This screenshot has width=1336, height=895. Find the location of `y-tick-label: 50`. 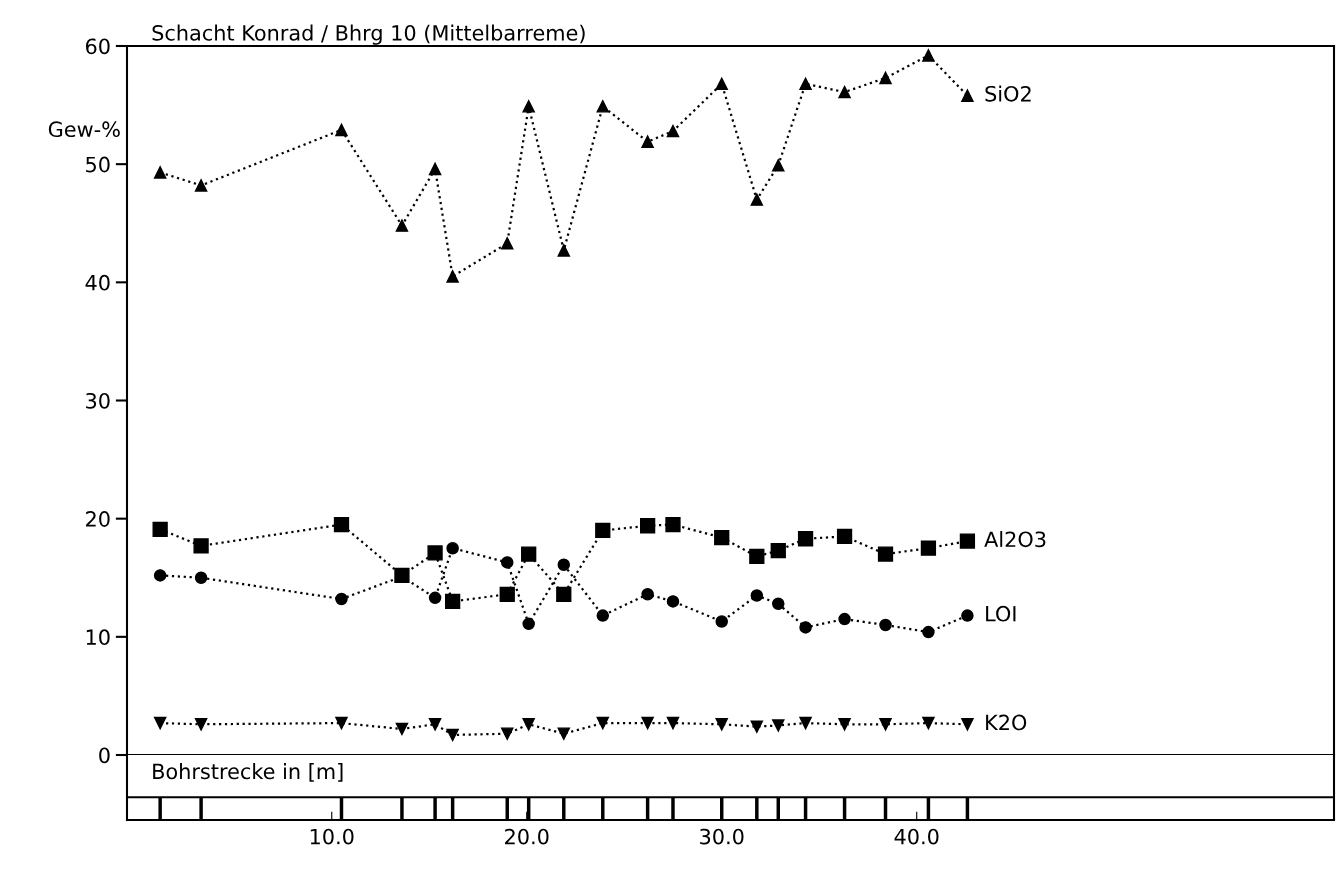

y-tick-label: 50 is located at coordinates (98, 164).